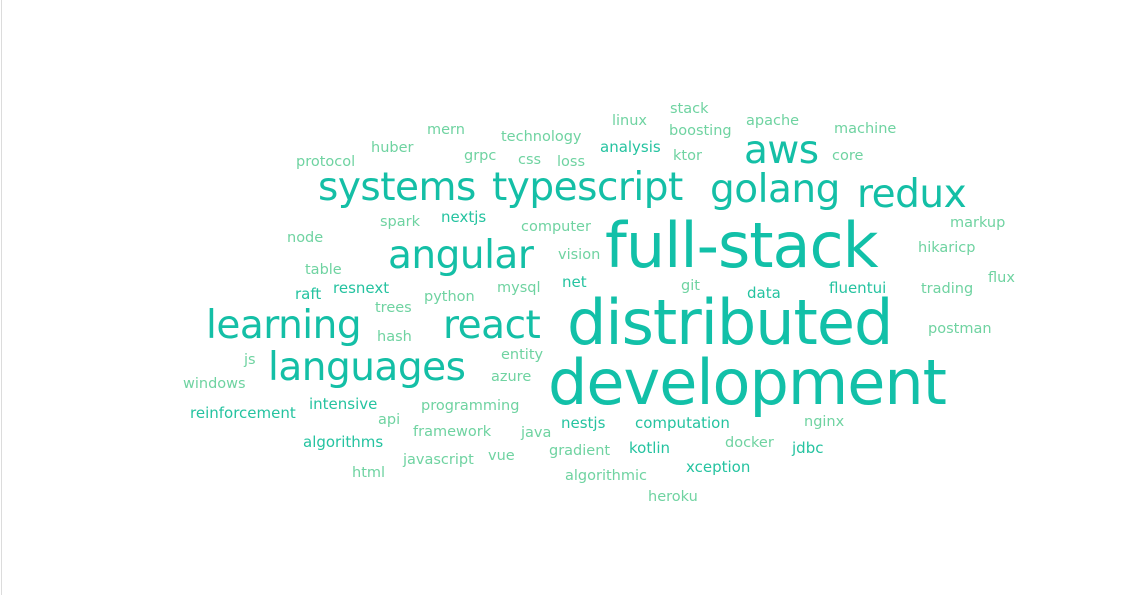 The height and width of the screenshot is (595, 1140). Describe the element at coordinates (492, 325) in the screenshot. I see `word-react: react` at that location.